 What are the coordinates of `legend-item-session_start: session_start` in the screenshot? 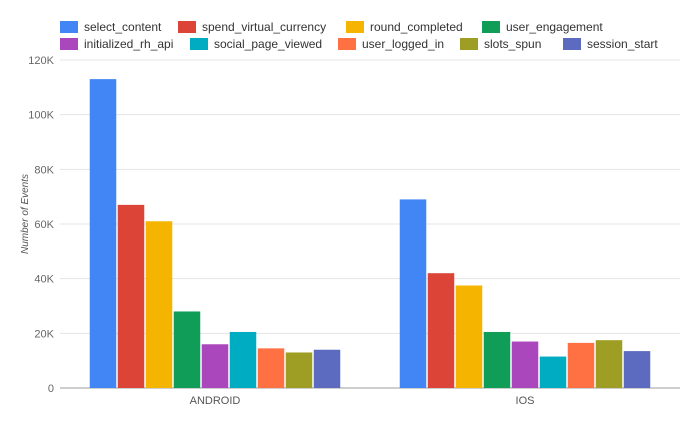 It's located at (610, 44).